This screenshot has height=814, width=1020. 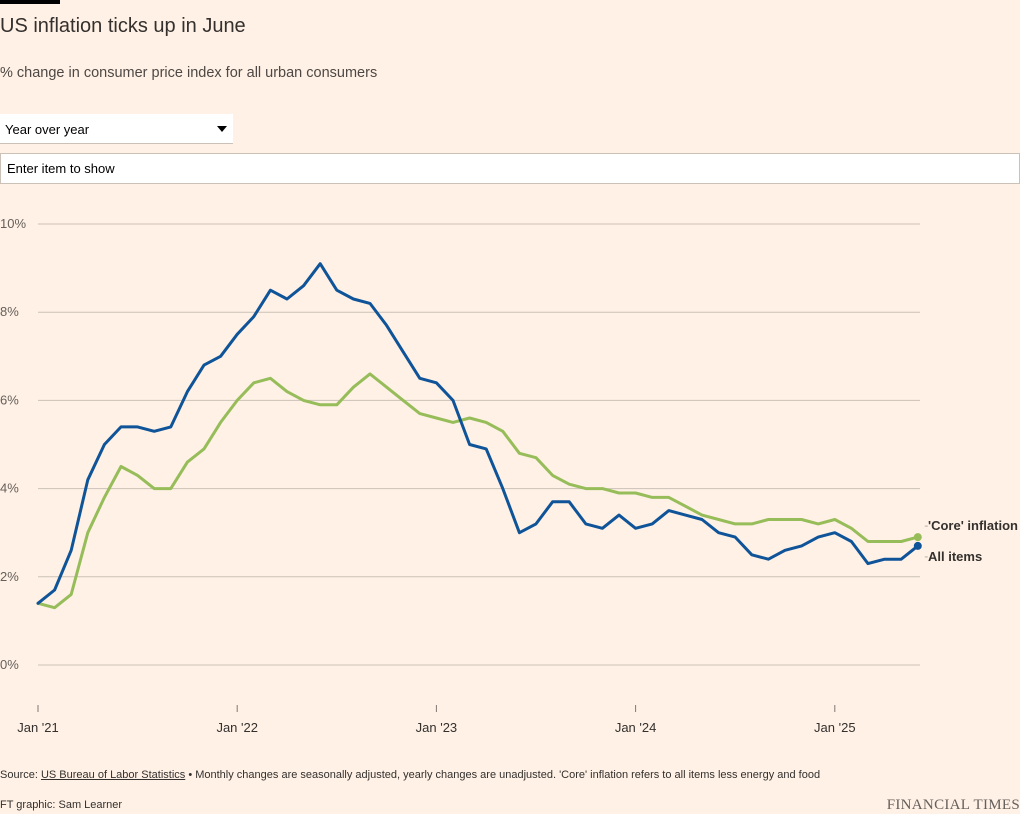 I want to click on source-link: US Bureau of Labor Statistics, so click(x=113, y=775).